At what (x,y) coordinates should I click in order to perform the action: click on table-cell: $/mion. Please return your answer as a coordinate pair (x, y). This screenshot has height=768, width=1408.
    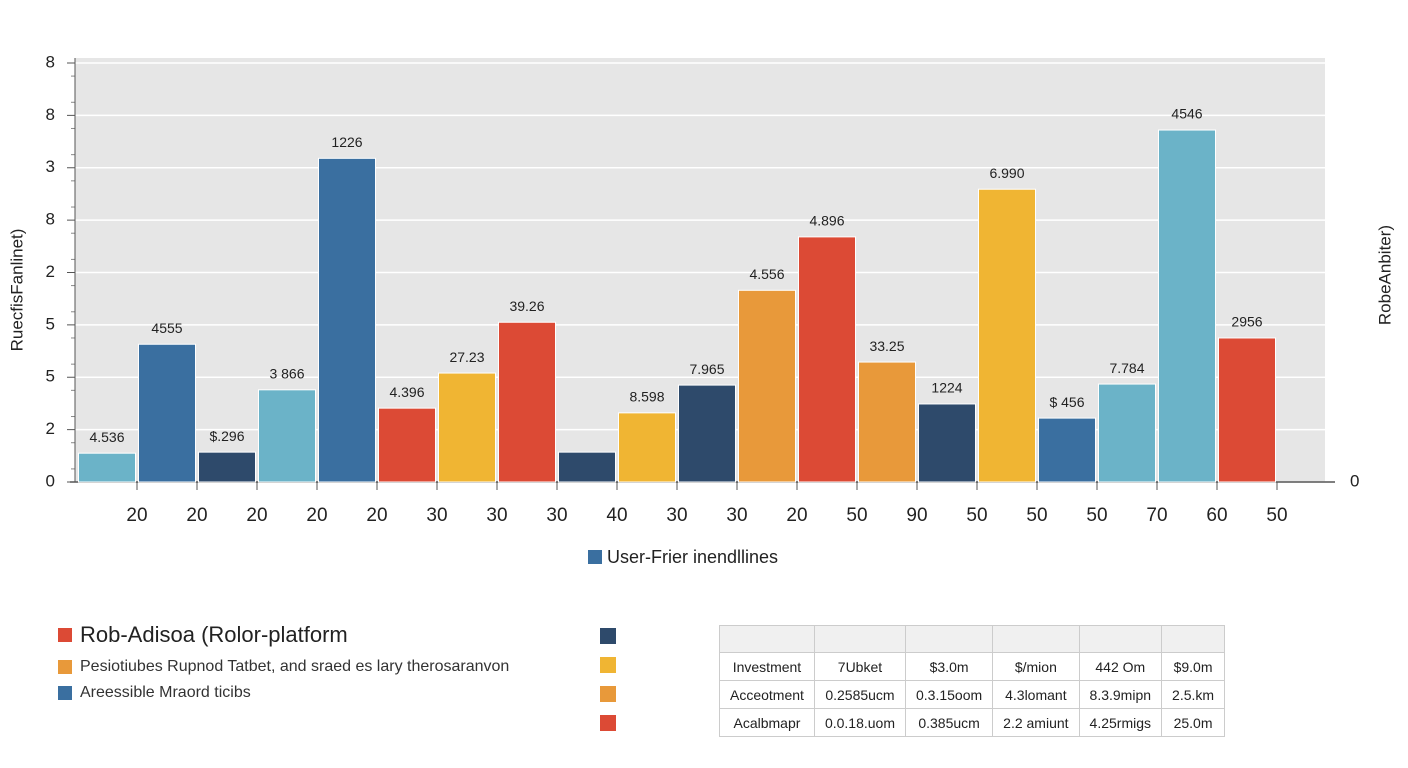
    Looking at the image, I should click on (1036, 666).